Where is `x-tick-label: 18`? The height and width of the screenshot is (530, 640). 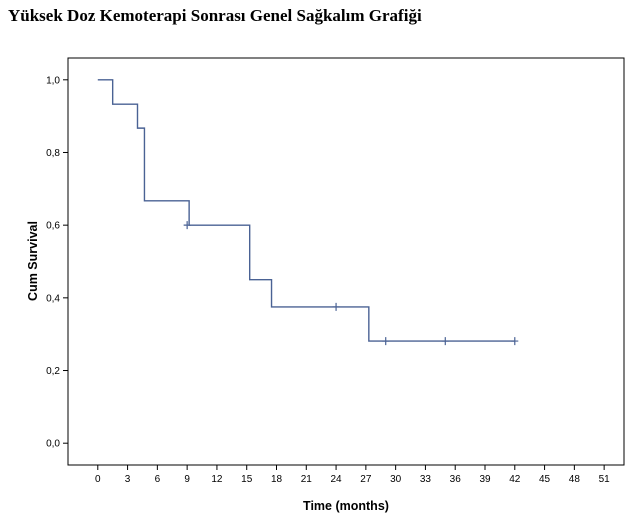
x-tick-label: 18 is located at coordinates (277, 479).